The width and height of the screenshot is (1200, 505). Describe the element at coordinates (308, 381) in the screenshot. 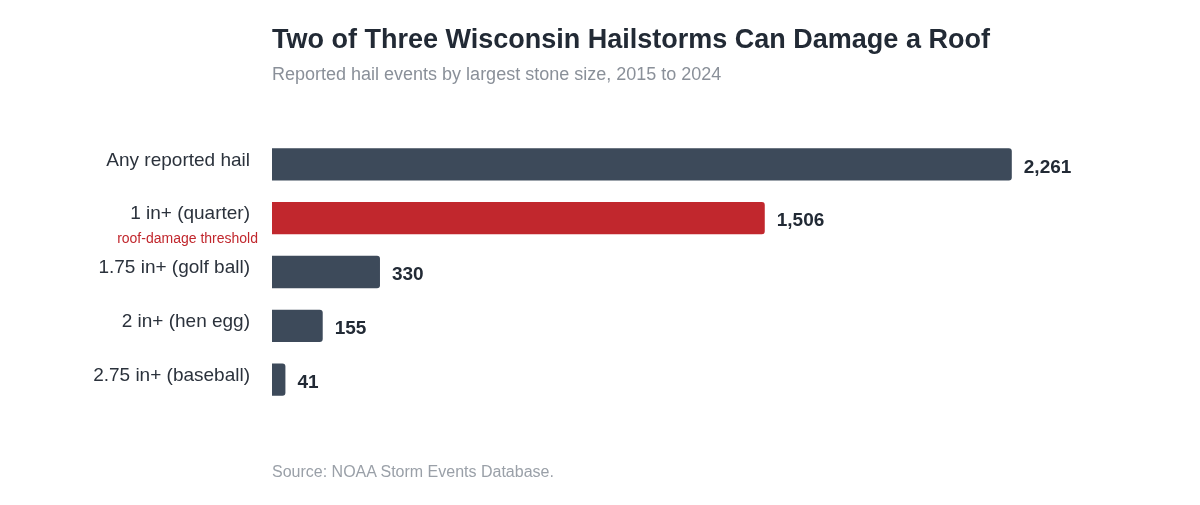

I see `data-label: 41` at that location.